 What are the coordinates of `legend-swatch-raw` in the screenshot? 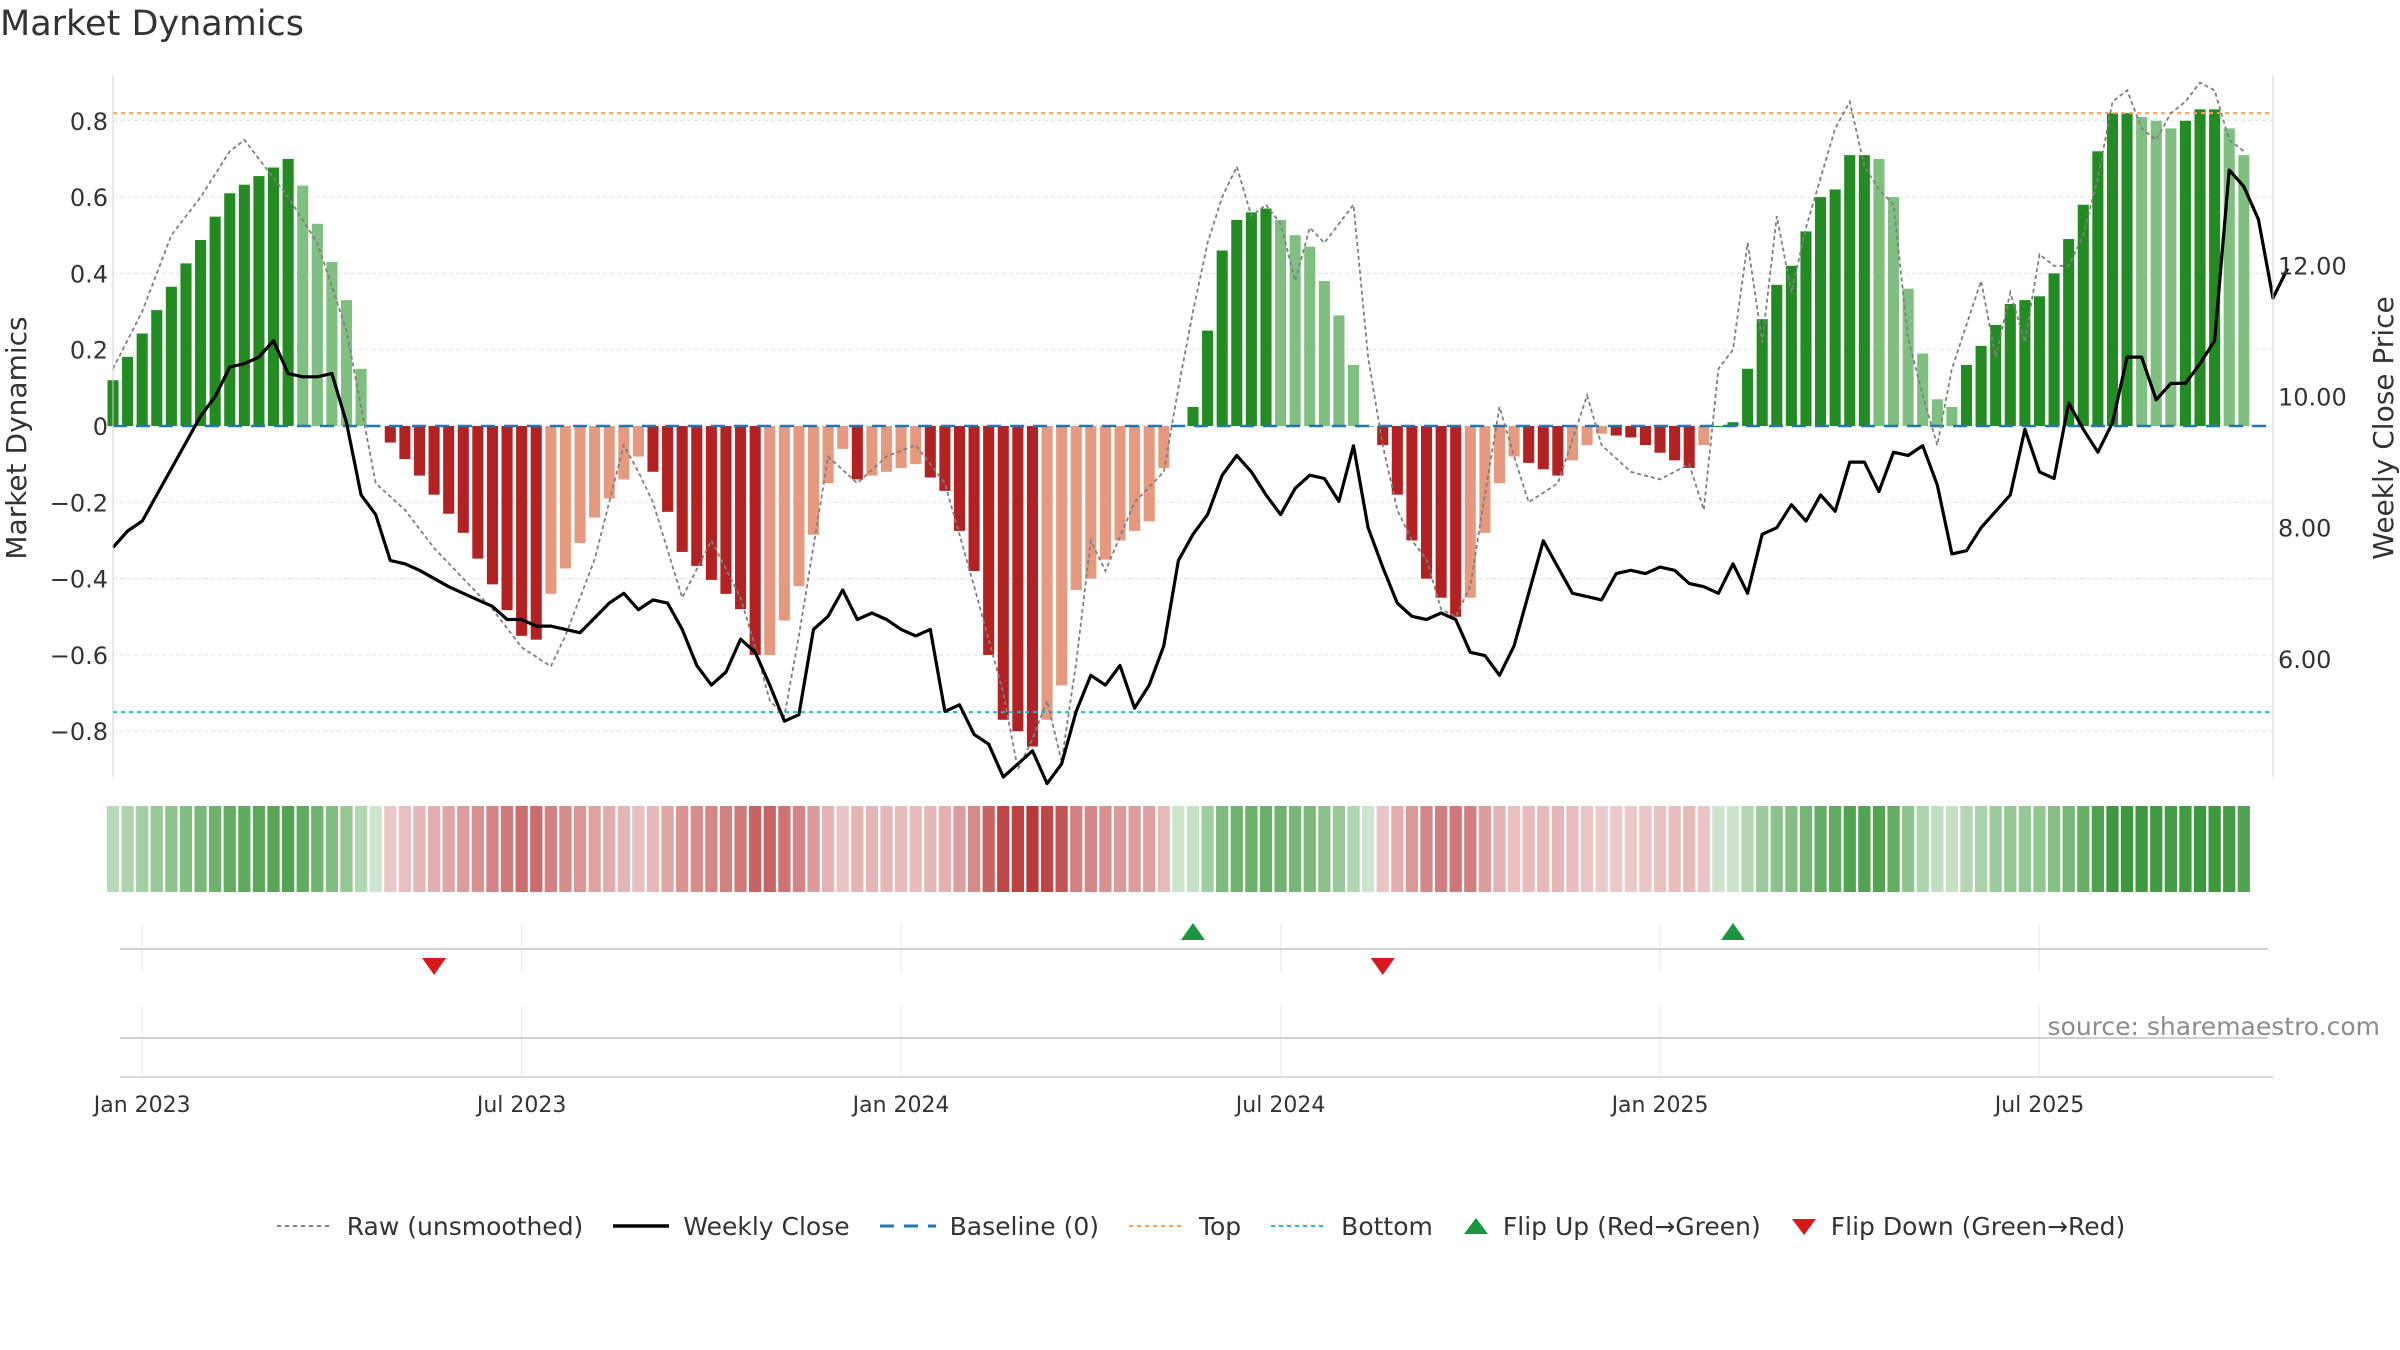 It's located at (304, 1226).